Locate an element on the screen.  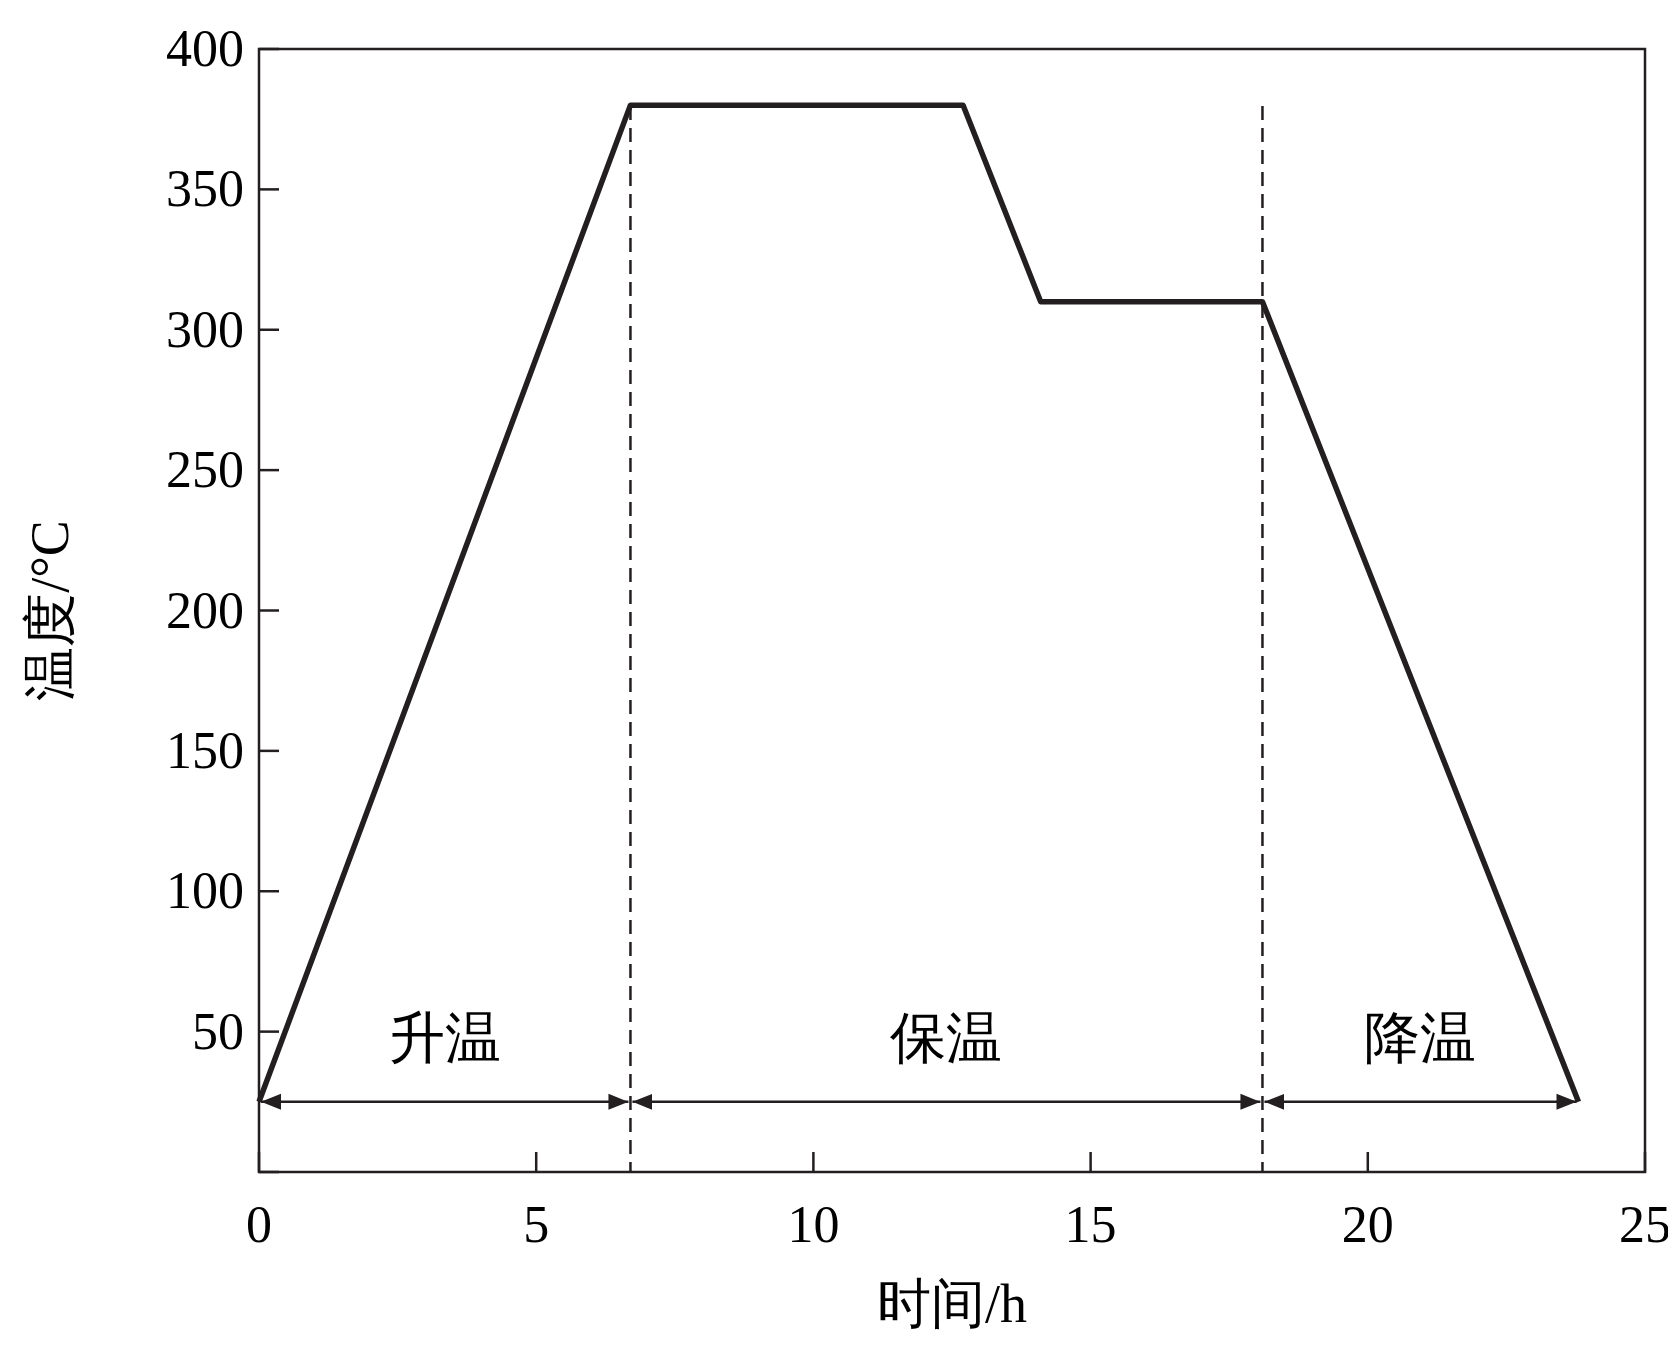
annotation: 保温 is located at coordinates (946, 1037).